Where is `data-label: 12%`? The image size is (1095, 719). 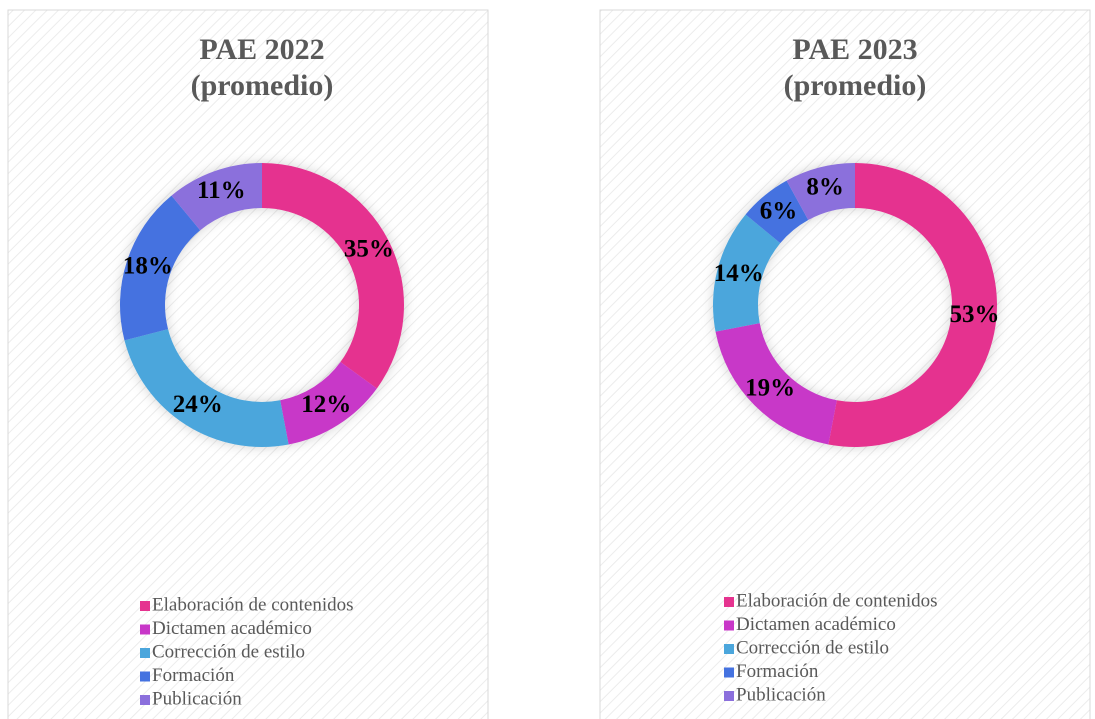 data-label: 12% is located at coordinates (326, 404).